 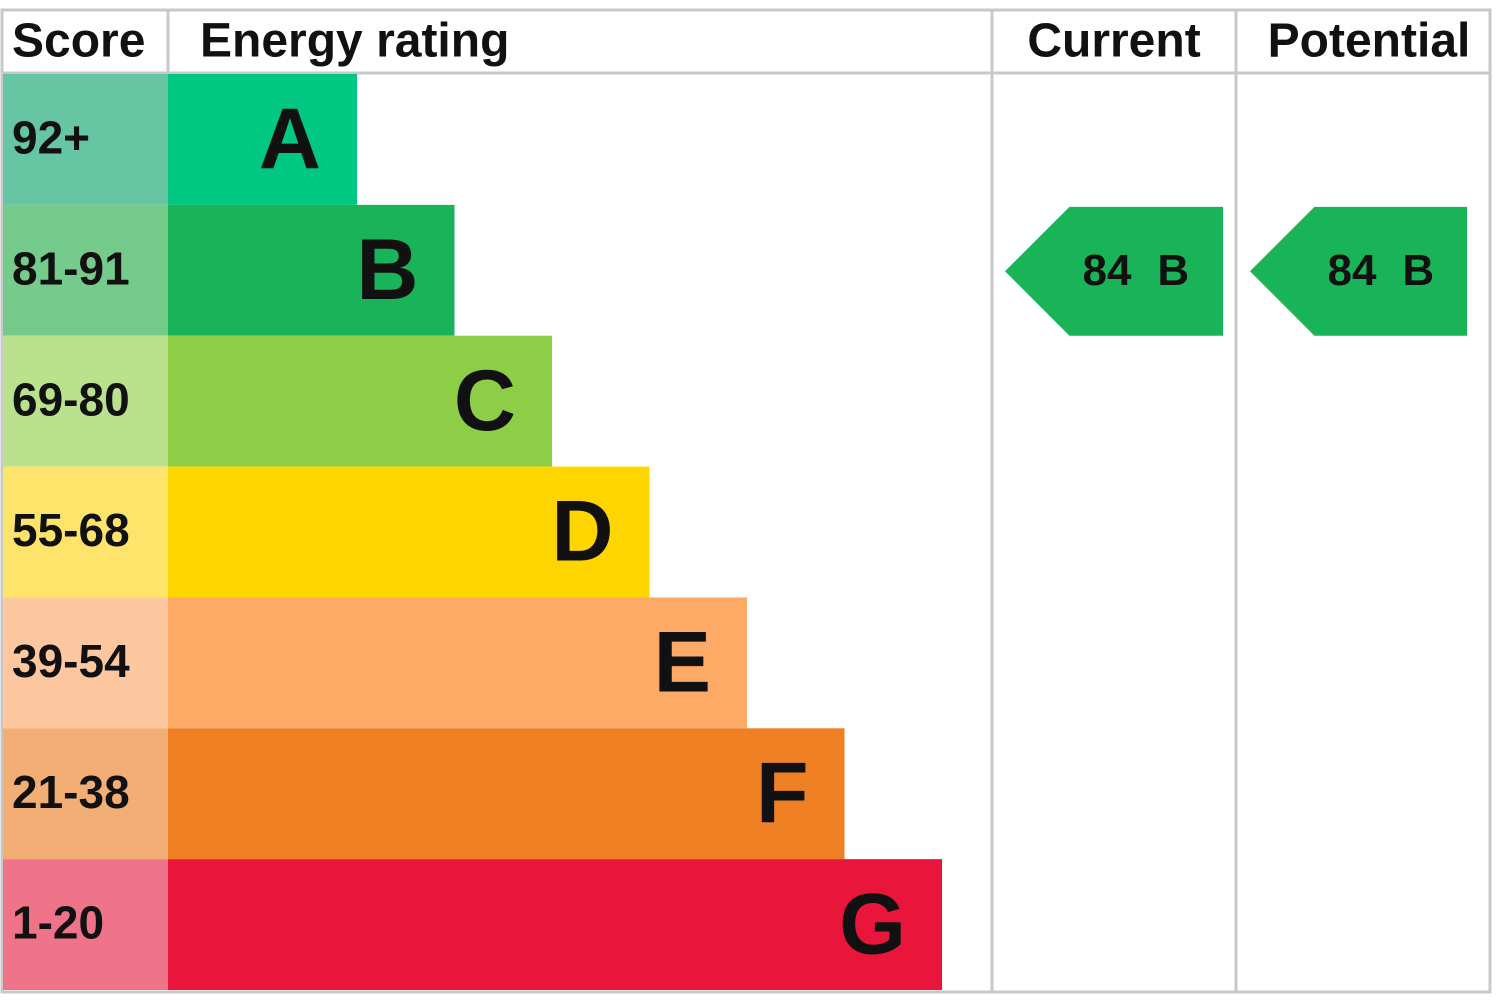 I want to click on score-label: 21-38, so click(x=71, y=792).